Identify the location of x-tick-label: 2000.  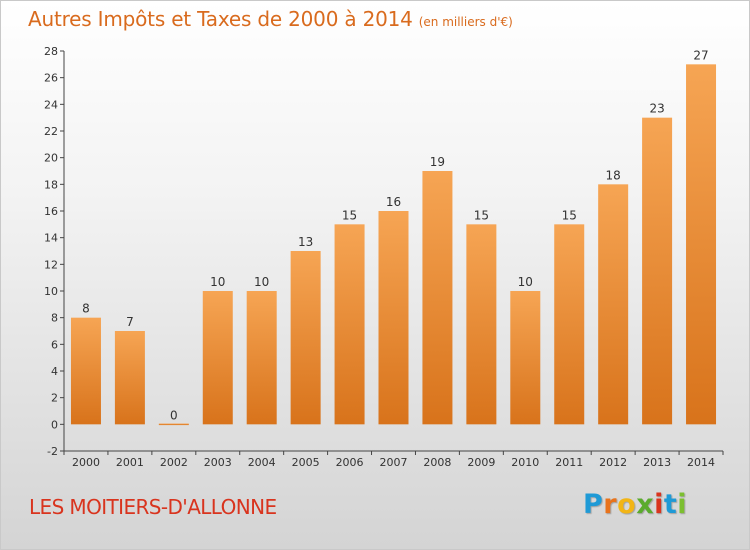
(86, 462).